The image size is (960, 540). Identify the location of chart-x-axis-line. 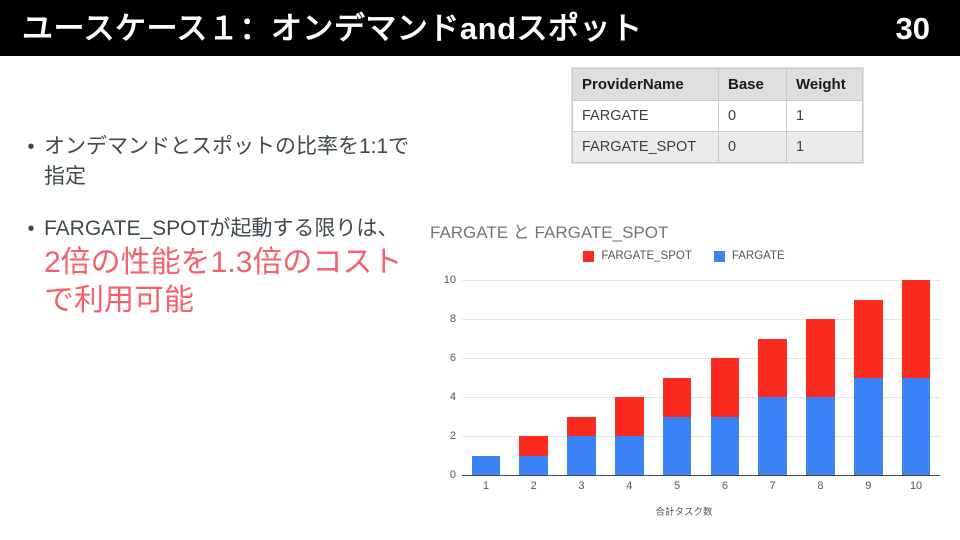
(701, 475).